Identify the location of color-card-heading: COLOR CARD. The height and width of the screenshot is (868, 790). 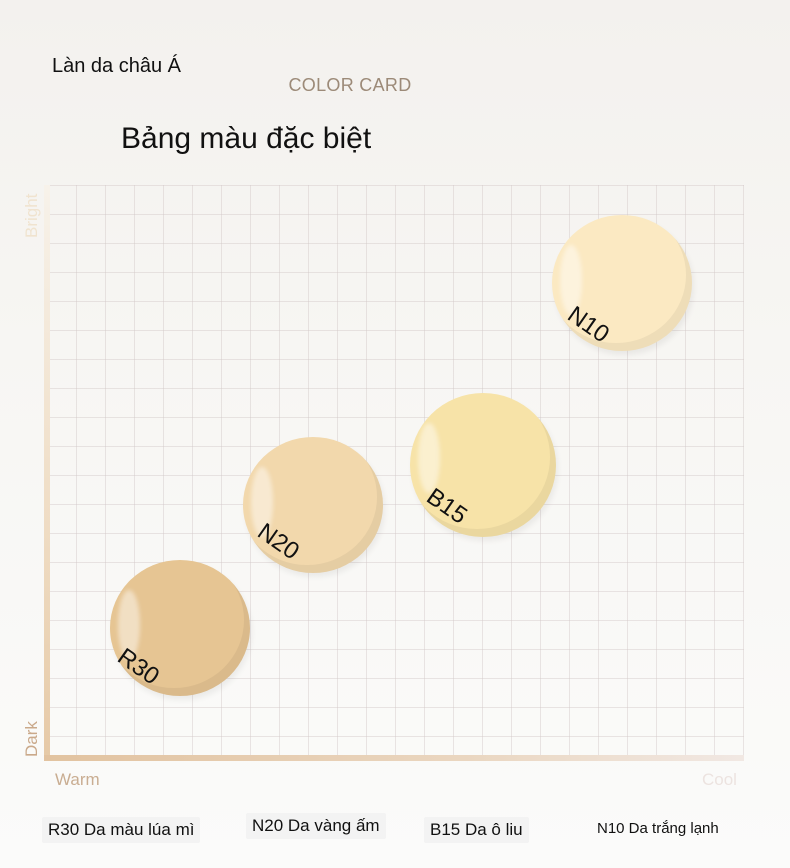
(350, 85).